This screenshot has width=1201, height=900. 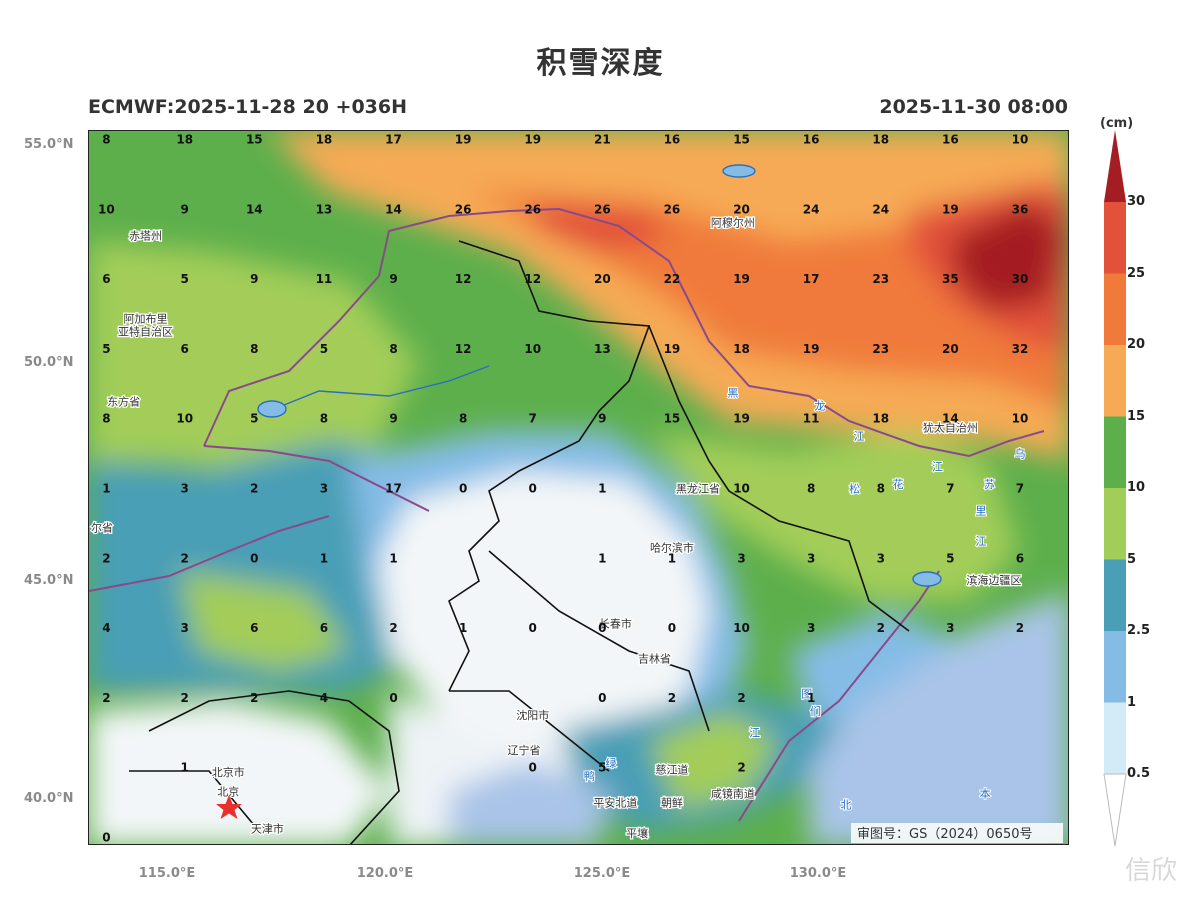 What do you see at coordinates (1151, 871) in the screenshot?
I see `watermark-text: 信欣` at bounding box center [1151, 871].